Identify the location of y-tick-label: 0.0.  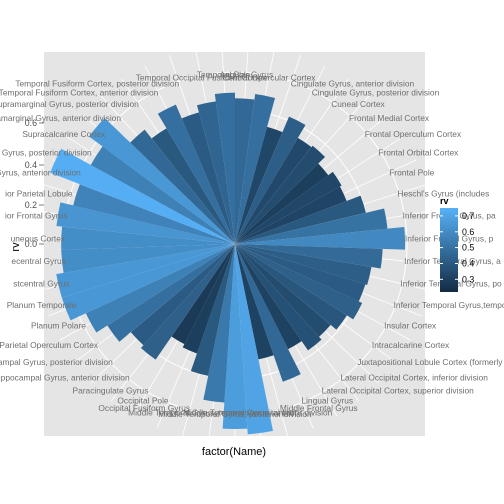
(31, 244).